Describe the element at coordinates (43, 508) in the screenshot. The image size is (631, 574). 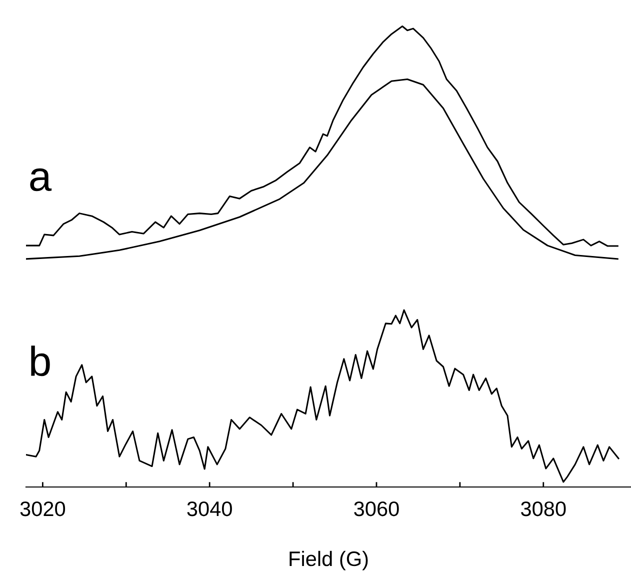
I see `x-tick-label: 3020` at that location.